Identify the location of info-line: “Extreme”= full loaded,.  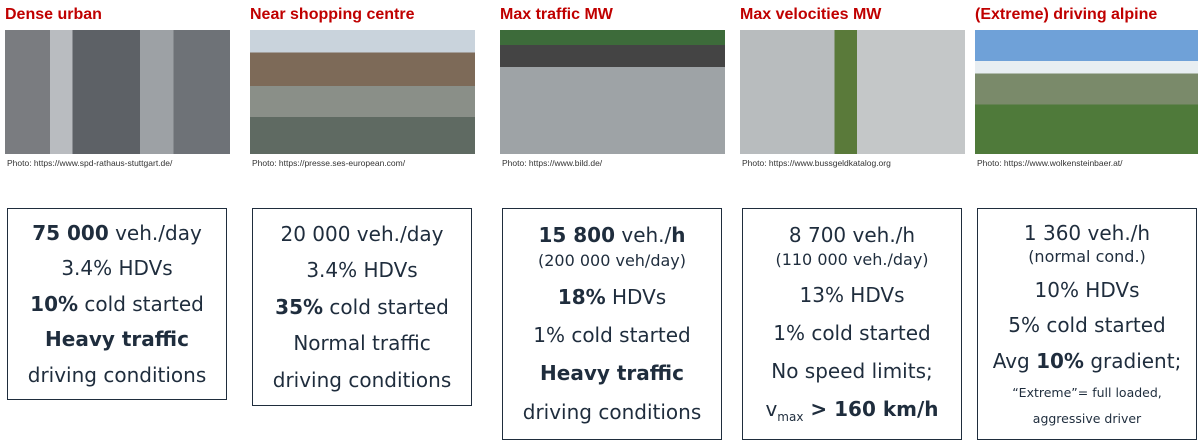
(1087, 393).